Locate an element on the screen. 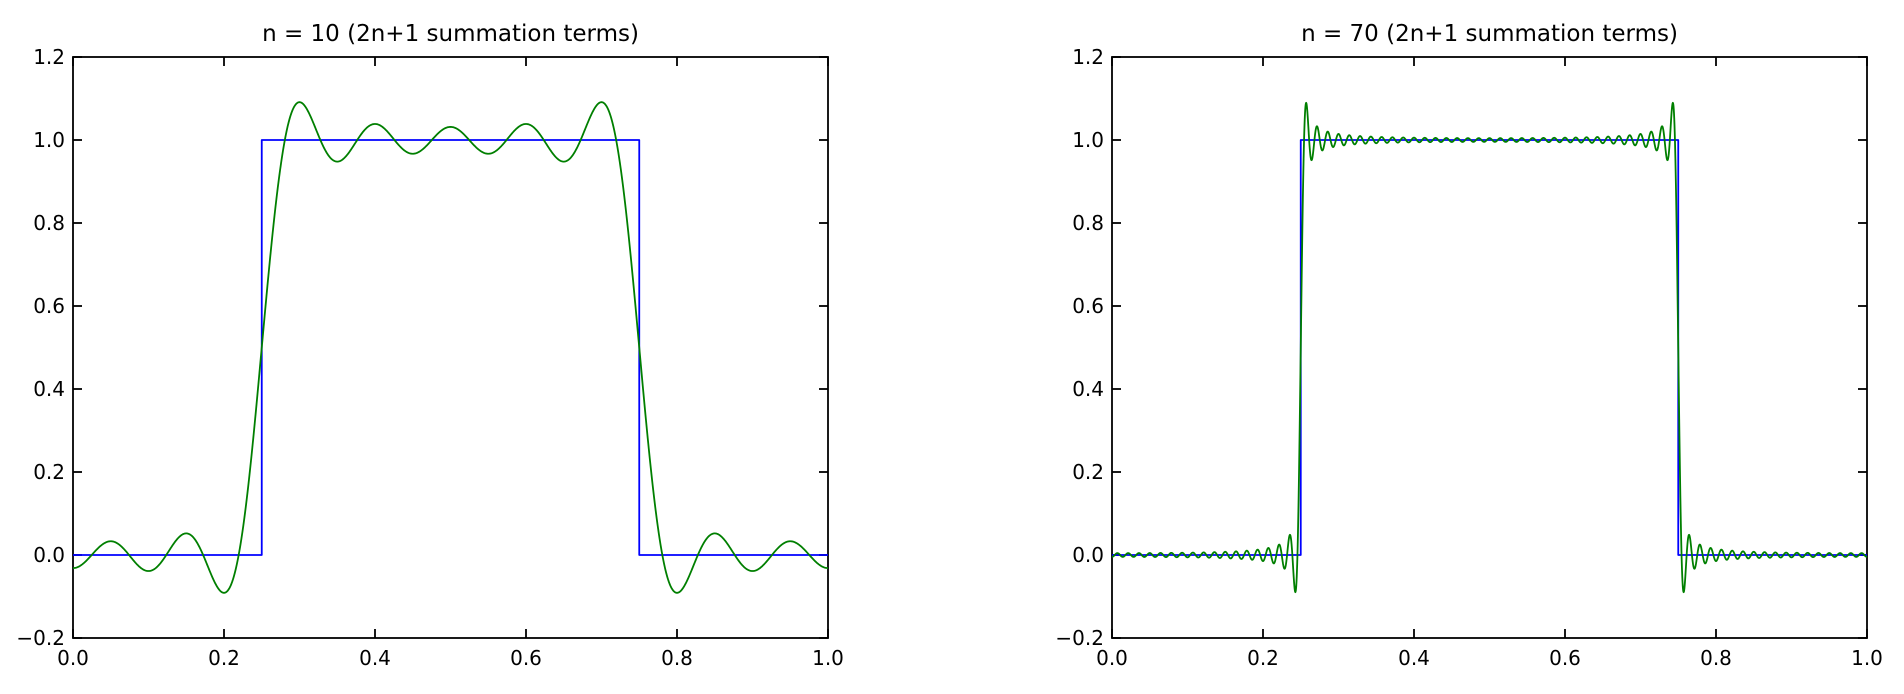  plot-title: n = 70 (2n+1 summation terms) is located at coordinates (1489, 34).